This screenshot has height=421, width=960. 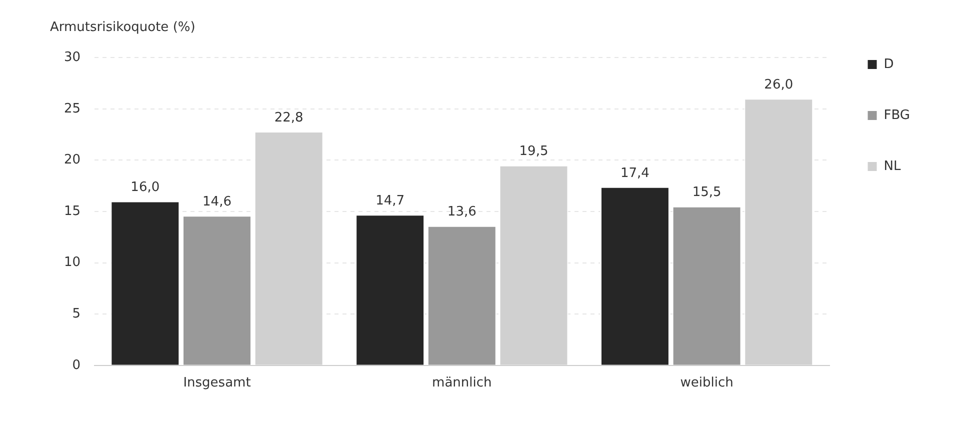 What do you see at coordinates (707, 383) in the screenshot?
I see `x-tick-label: weiblich` at bounding box center [707, 383].